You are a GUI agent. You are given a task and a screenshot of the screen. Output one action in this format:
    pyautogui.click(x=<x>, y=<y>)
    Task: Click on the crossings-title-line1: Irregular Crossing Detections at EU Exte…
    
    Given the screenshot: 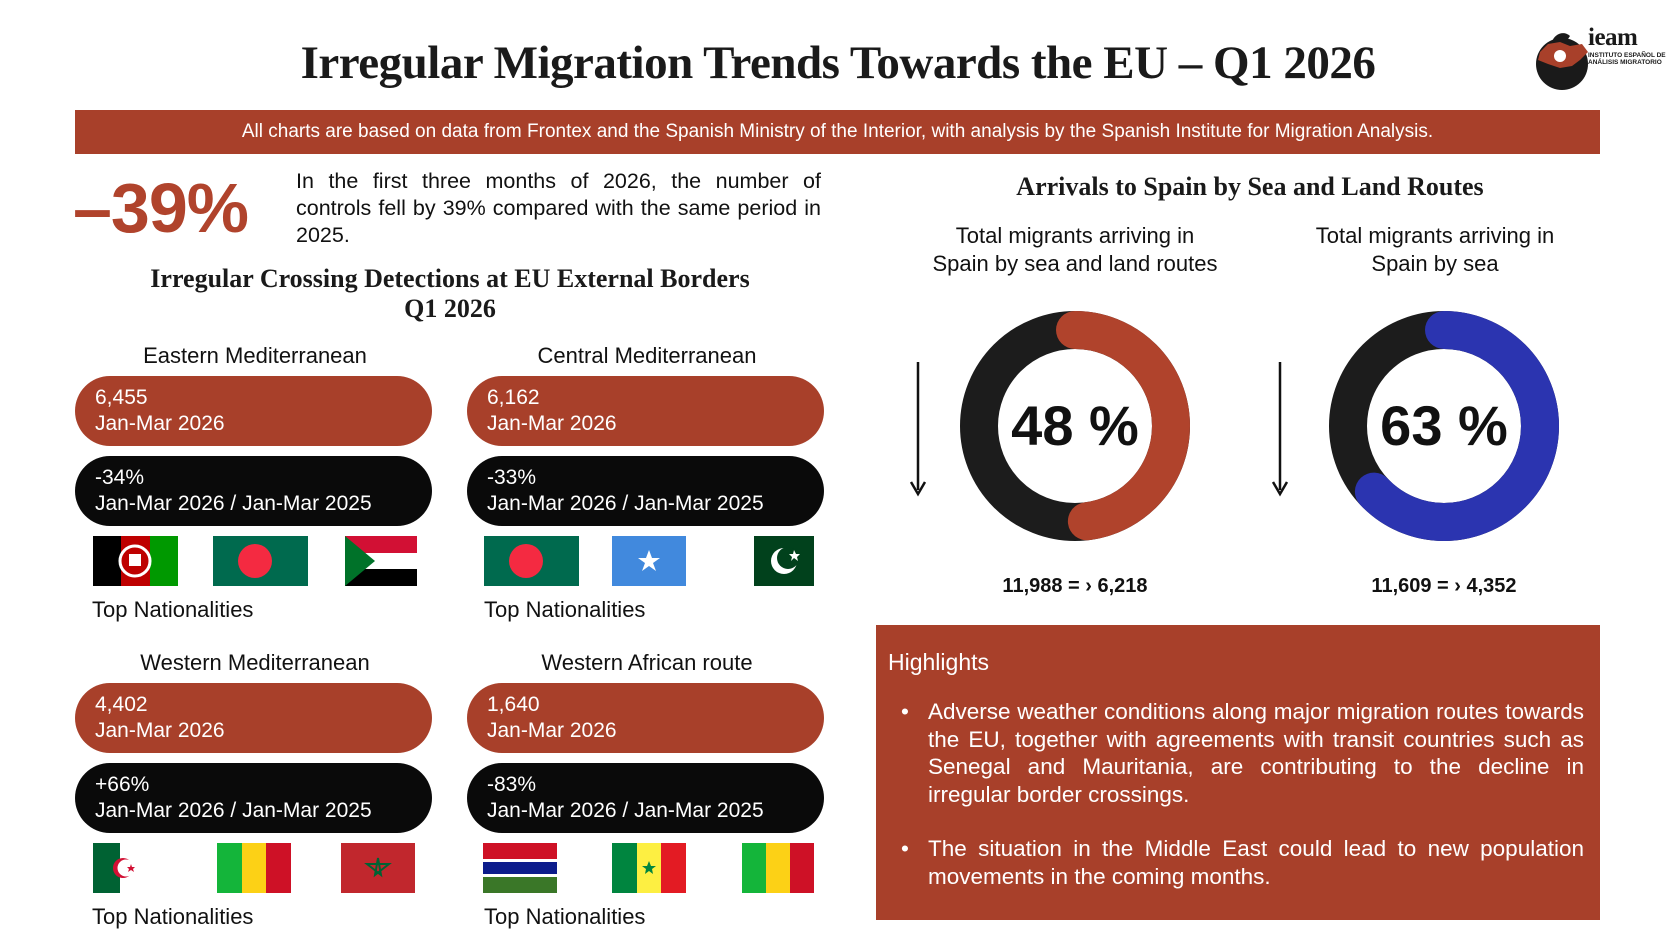 What is the action you would take?
    pyautogui.click(x=450, y=278)
    